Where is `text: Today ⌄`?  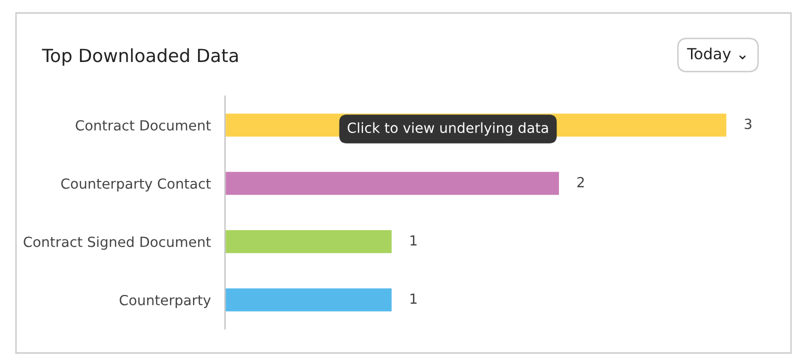
text: Today ⌄ is located at coordinates (716, 55).